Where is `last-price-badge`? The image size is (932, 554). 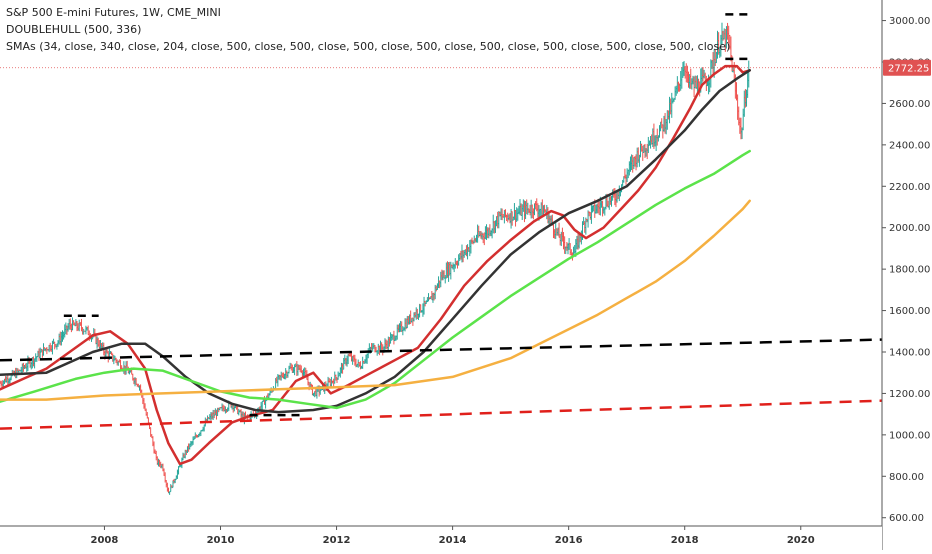
last-price-badge is located at coordinates (907, 67).